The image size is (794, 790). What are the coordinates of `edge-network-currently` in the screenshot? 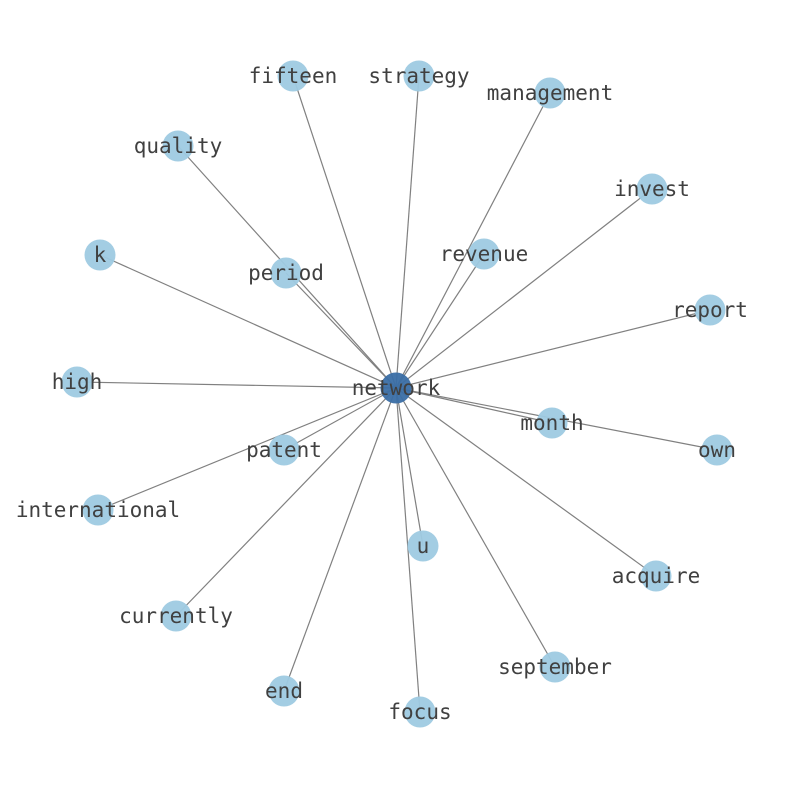 It's located at (286, 502).